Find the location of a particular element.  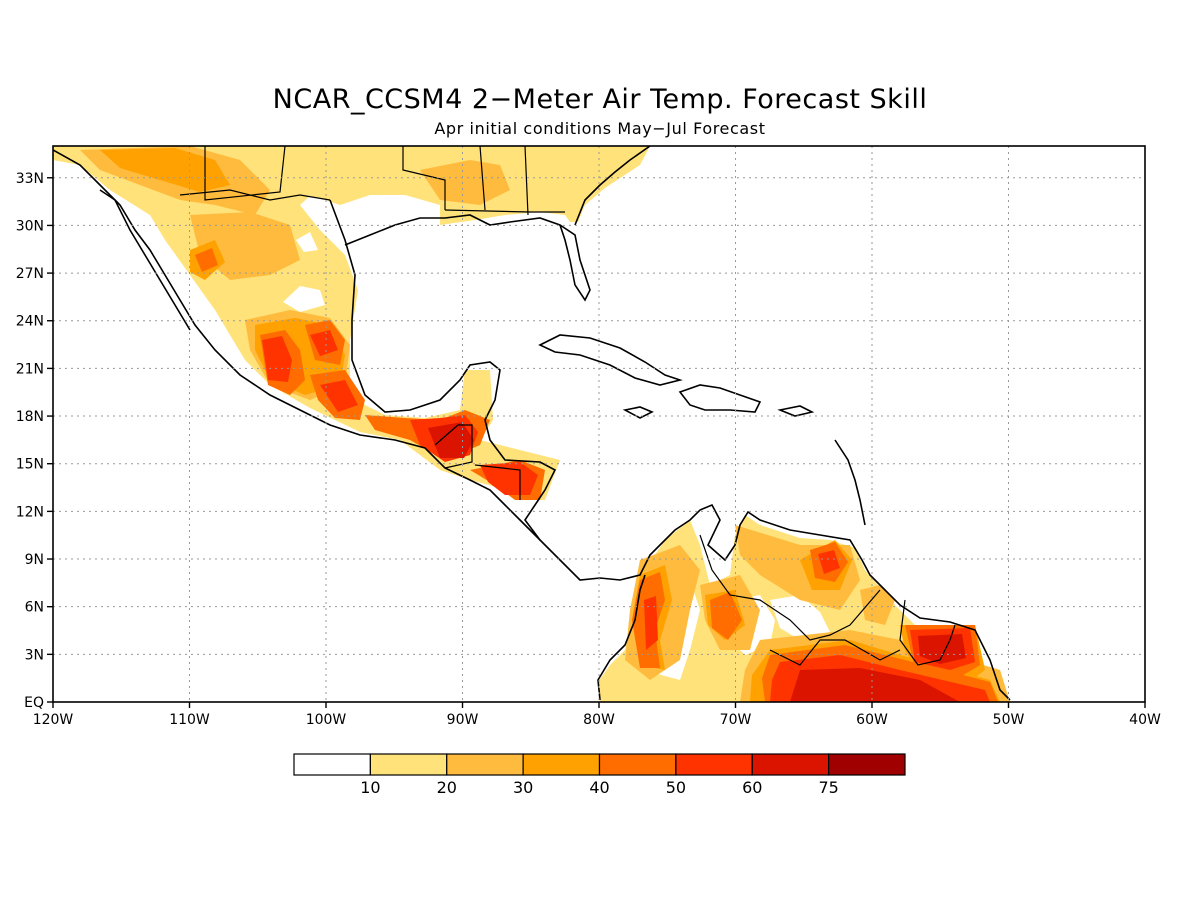

colorbar-label: 50 is located at coordinates (676, 787).